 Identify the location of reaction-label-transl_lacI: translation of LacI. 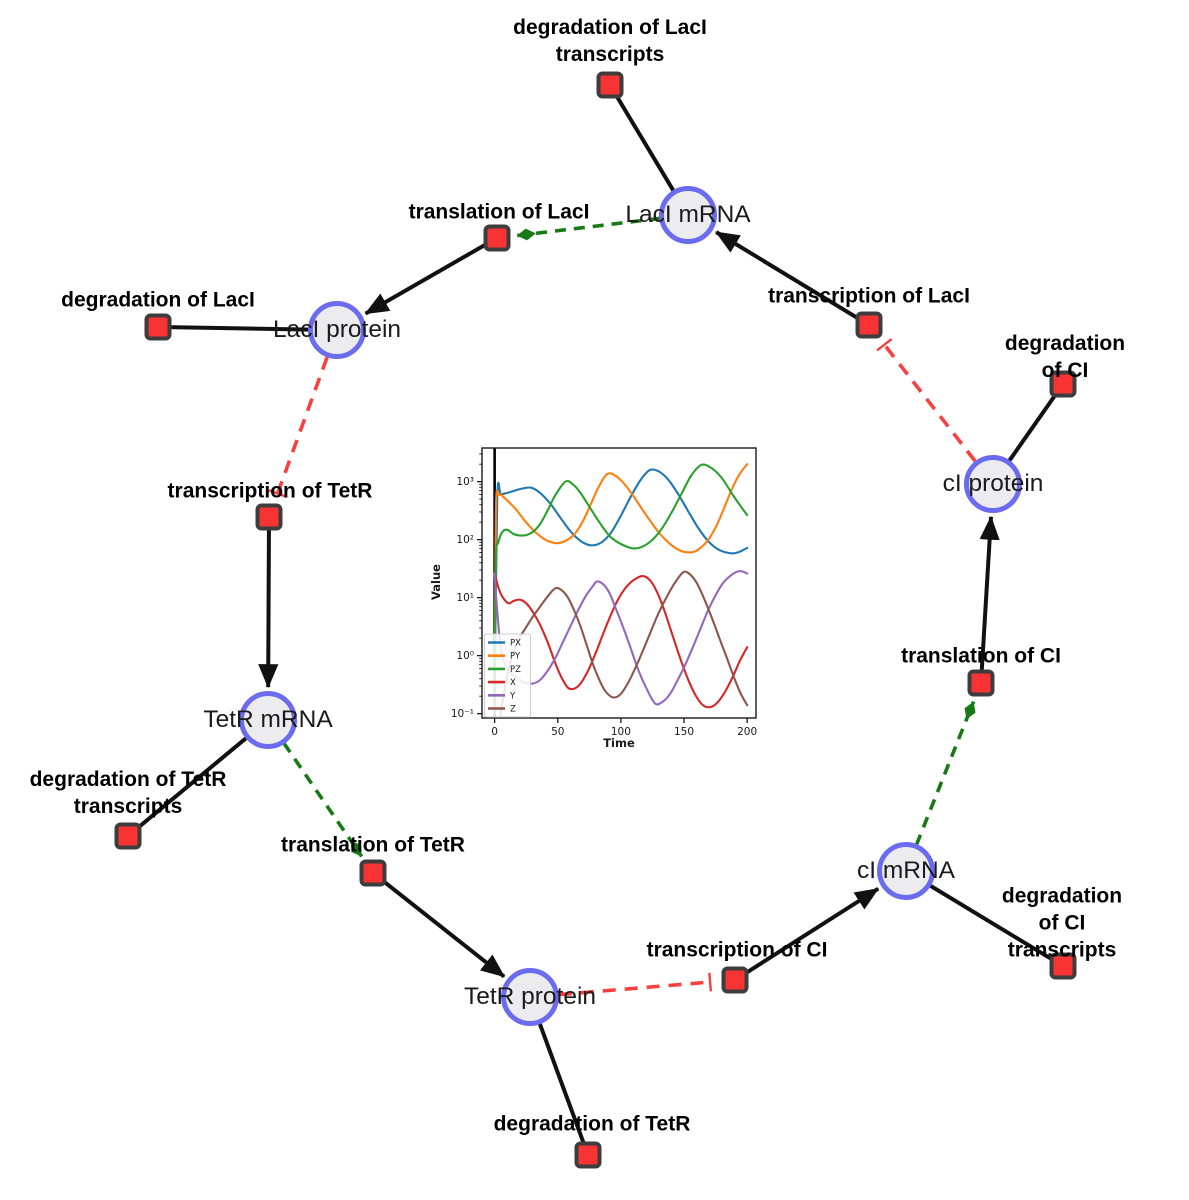
(499, 212).